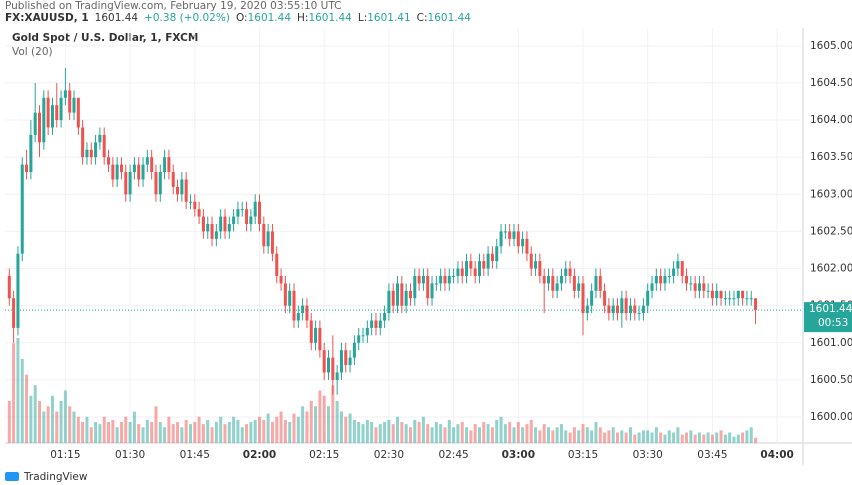 The image size is (852, 485). What do you see at coordinates (831, 120) in the screenshot?
I see `y-tick-label: 1604.00` at bounding box center [831, 120].